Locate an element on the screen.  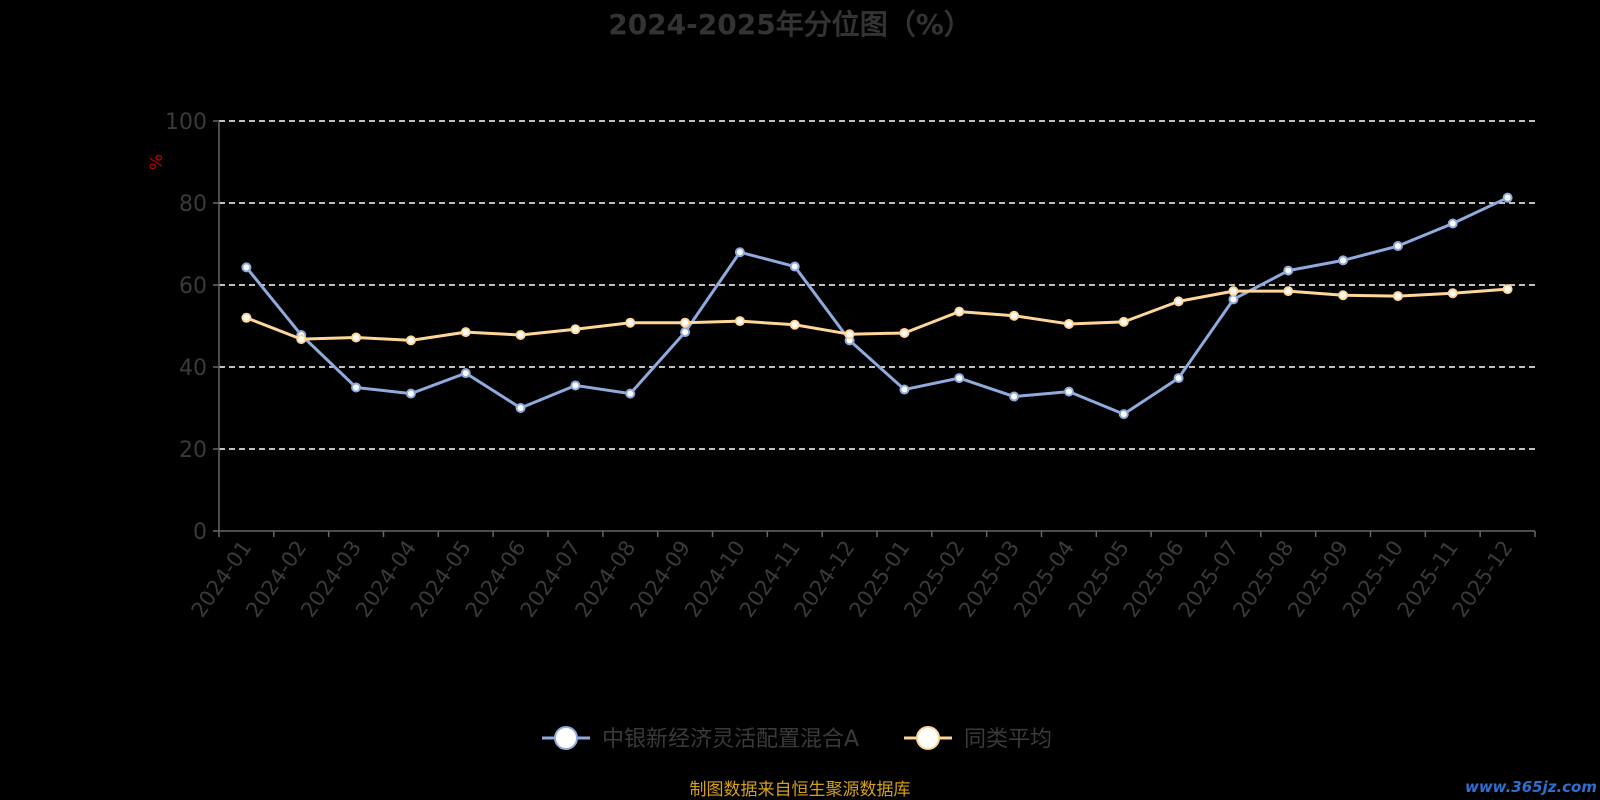
watermark: www.365jz.com is located at coordinates (1531, 787).